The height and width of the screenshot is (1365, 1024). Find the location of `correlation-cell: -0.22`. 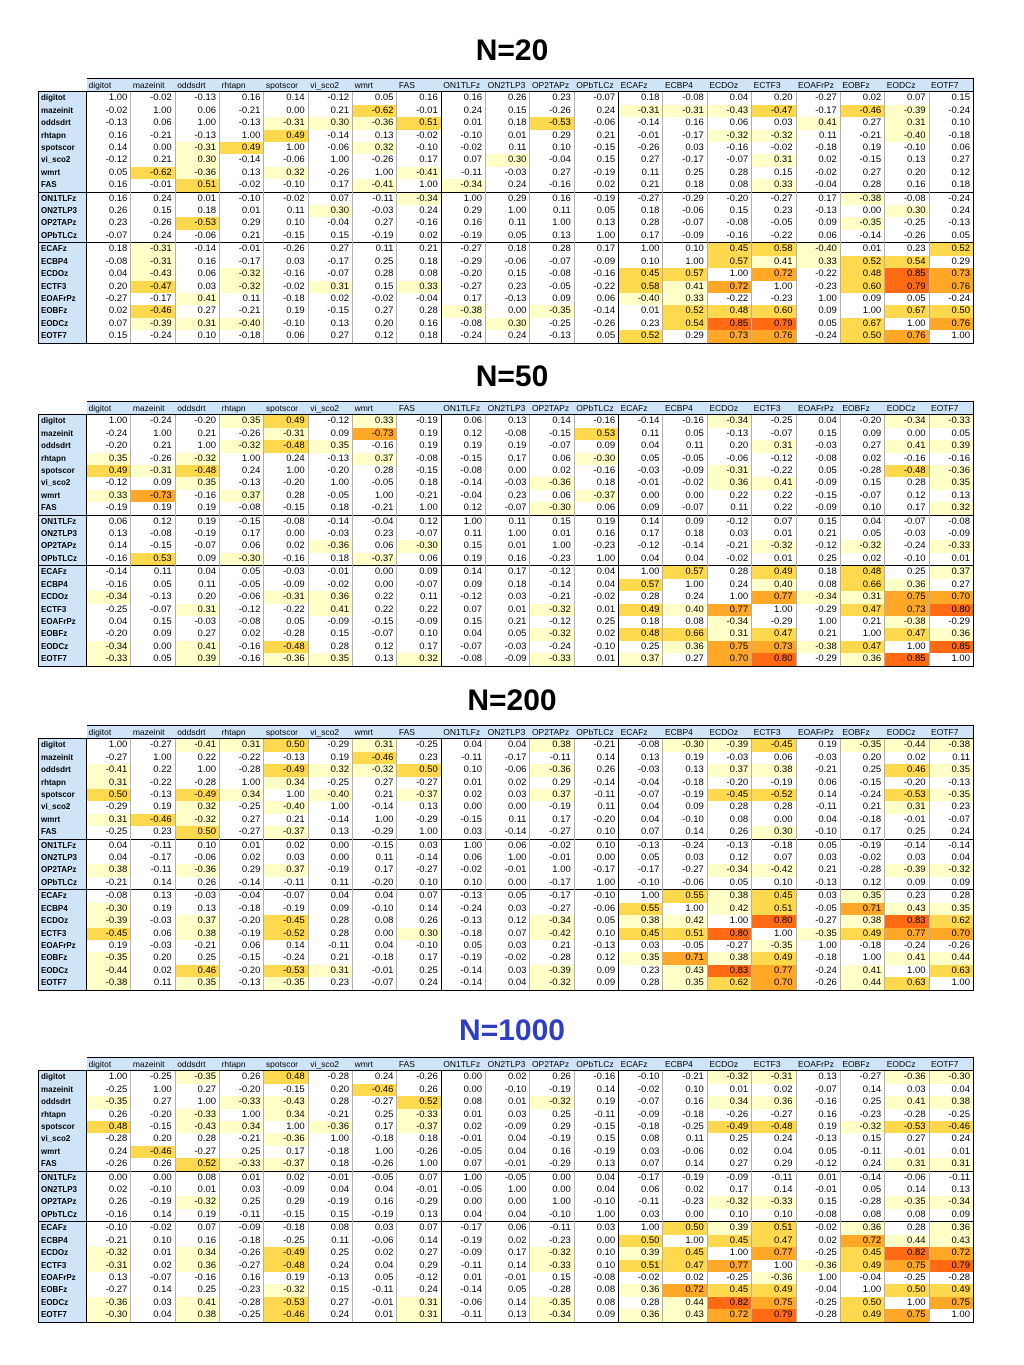

correlation-cell: -0.22 is located at coordinates (818, 274).